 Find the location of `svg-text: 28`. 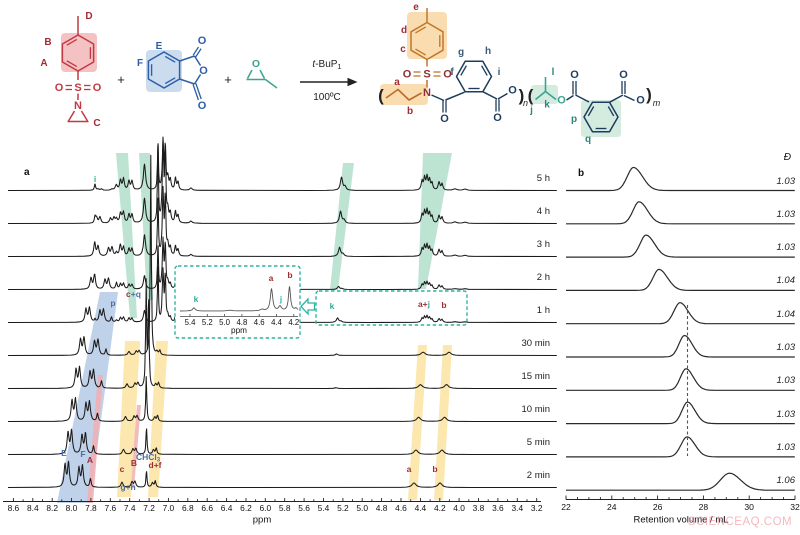

svg-text: 28 is located at coordinates (704, 507).